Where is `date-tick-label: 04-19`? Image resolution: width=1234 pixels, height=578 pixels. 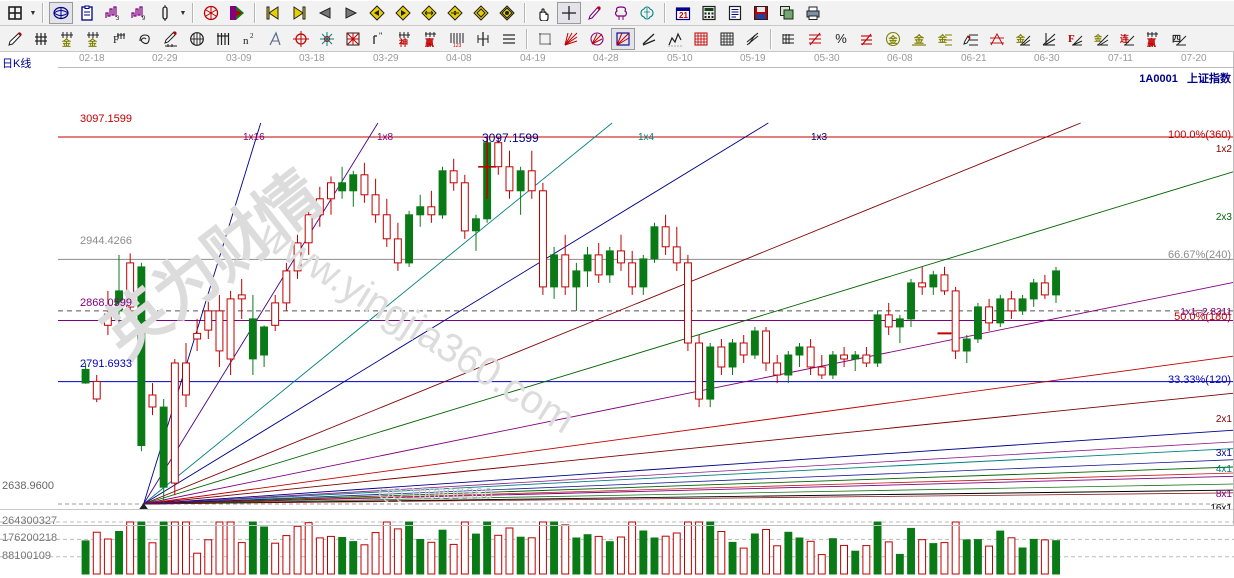 date-tick-label: 04-19 is located at coordinates (533, 58).